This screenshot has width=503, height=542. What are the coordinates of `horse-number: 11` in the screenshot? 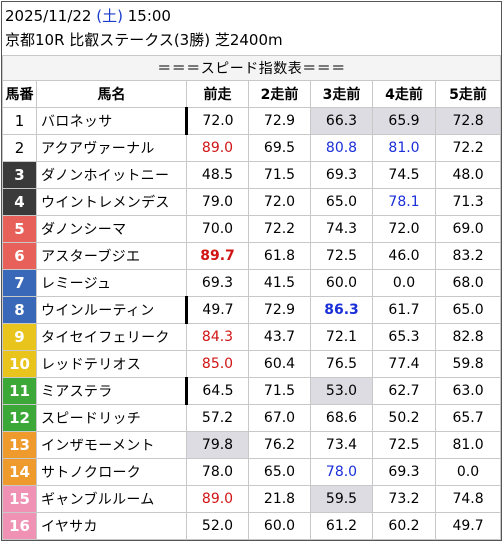 It's located at (19, 391).